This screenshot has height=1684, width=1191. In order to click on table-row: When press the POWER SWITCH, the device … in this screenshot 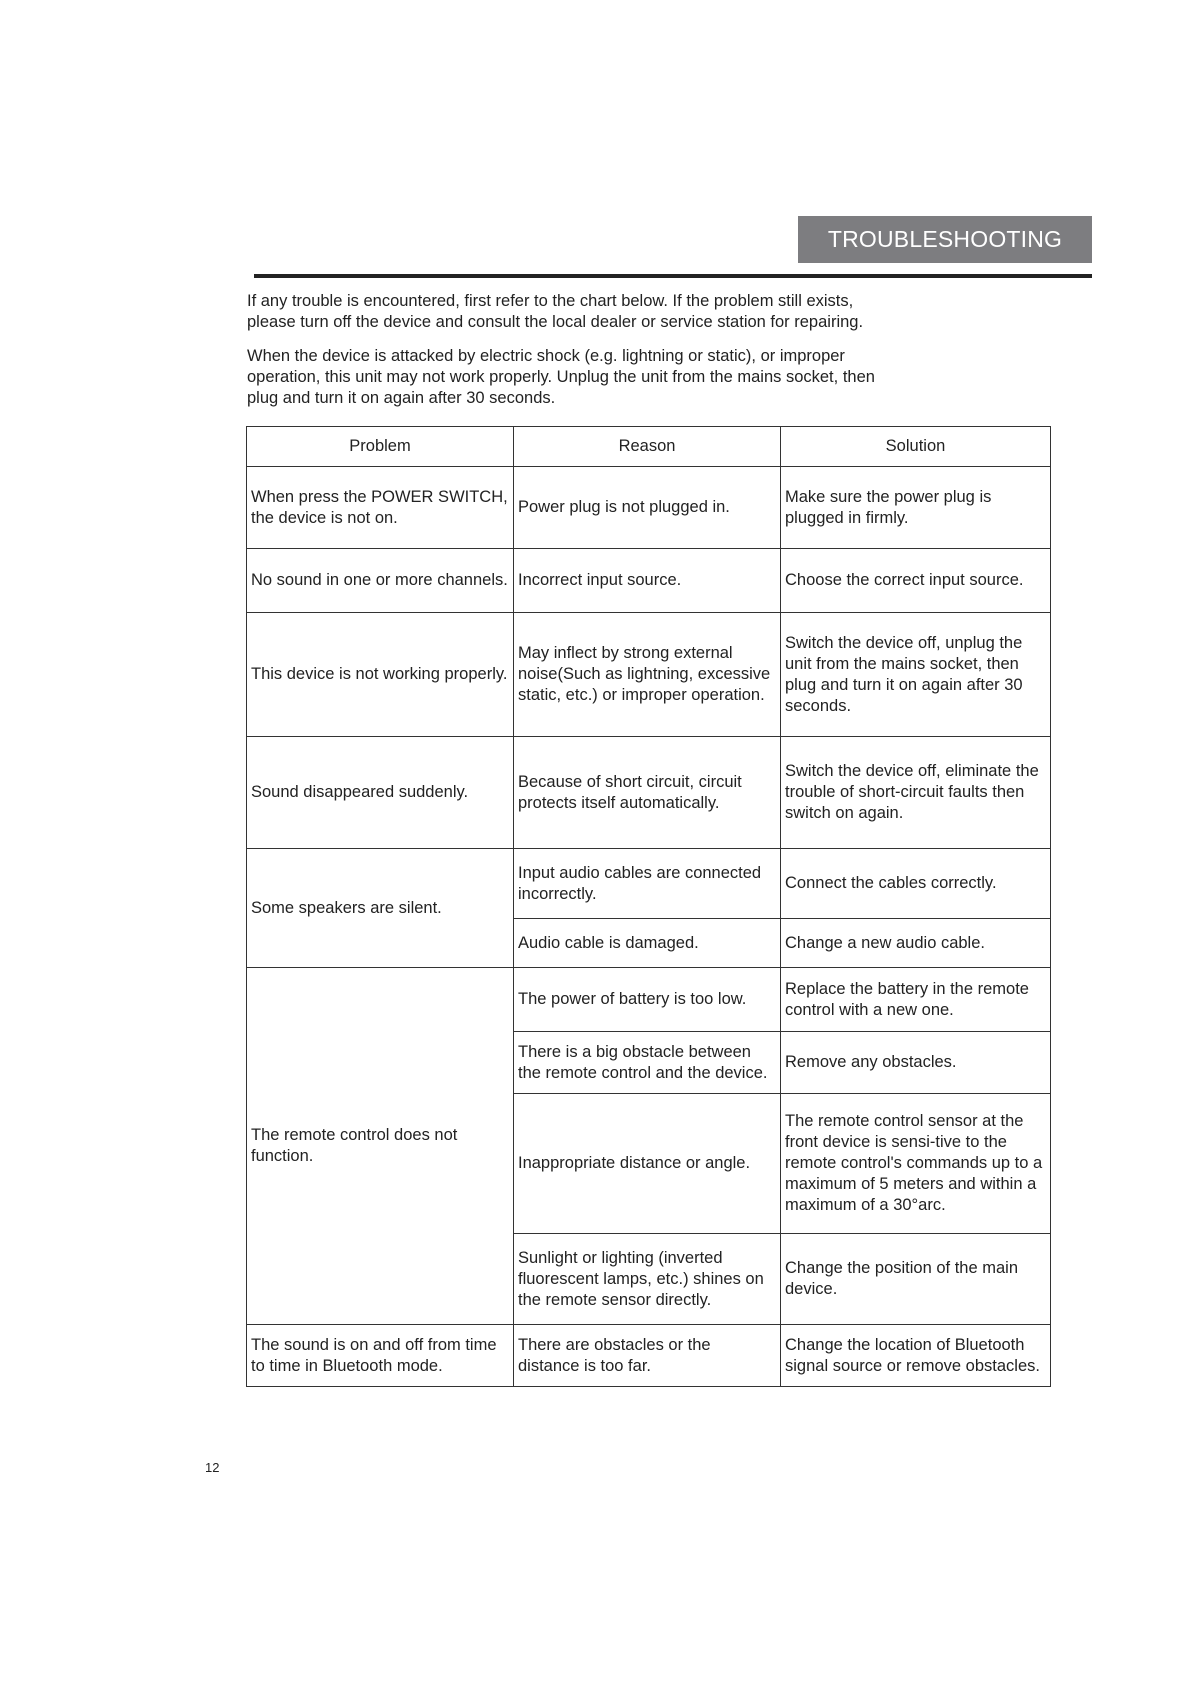, I will do `click(648, 507)`.